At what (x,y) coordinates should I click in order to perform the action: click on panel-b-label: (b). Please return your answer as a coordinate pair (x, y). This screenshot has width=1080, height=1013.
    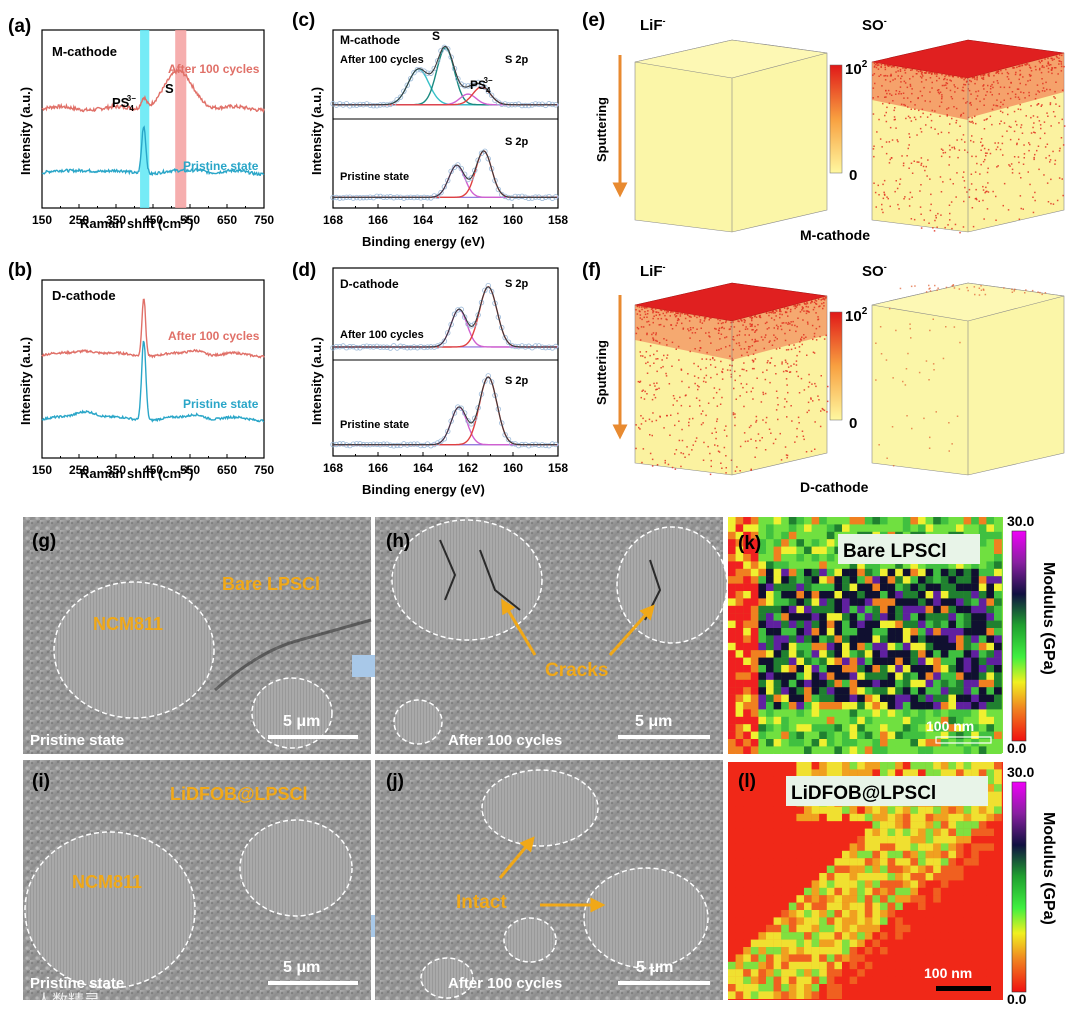
    Looking at the image, I should click on (20, 270).